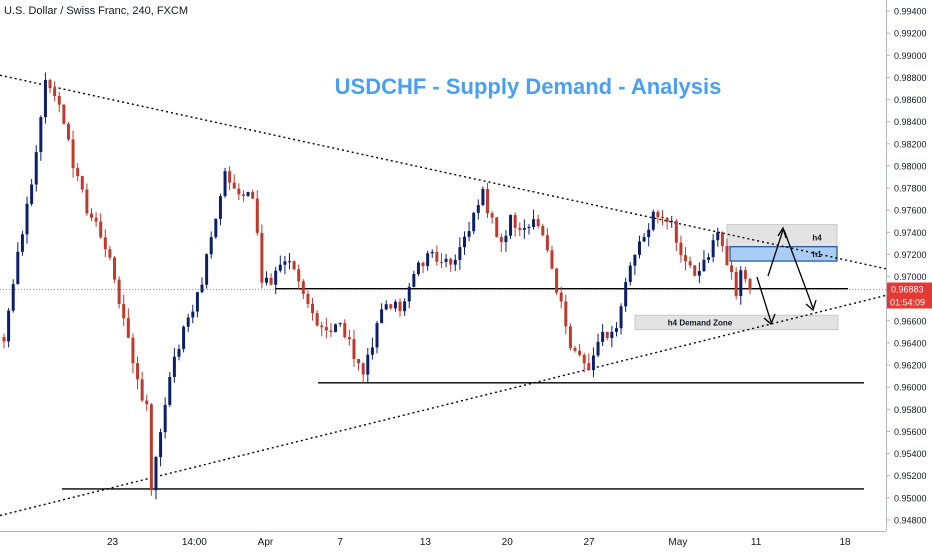  I want to click on price-tick-label: 0.99200, so click(910, 34).